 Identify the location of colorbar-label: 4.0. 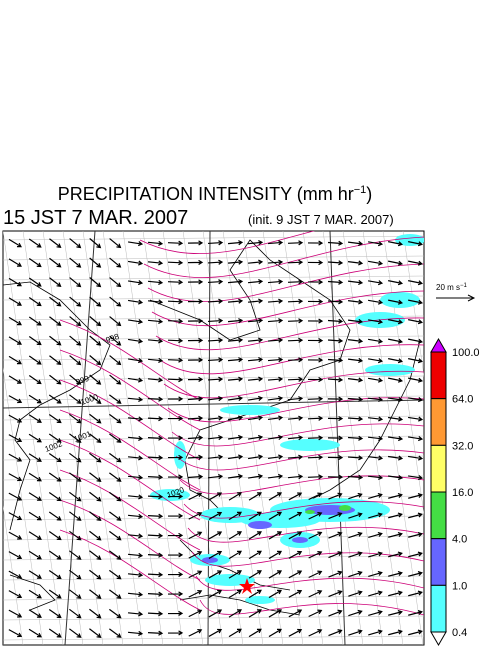
(459, 540).